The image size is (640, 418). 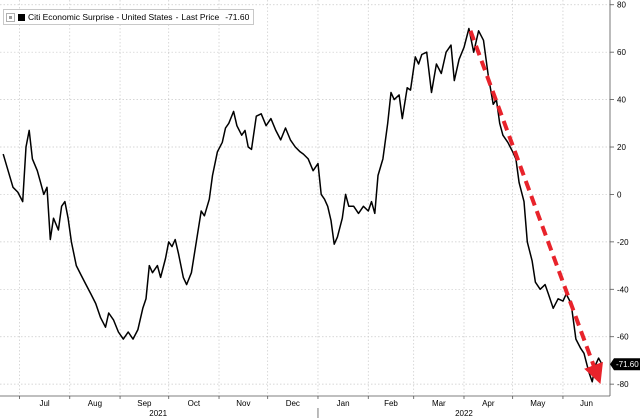 What do you see at coordinates (95, 403) in the screenshot?
I see `x-tick-label: Aug` at bounding box center [95, 403].